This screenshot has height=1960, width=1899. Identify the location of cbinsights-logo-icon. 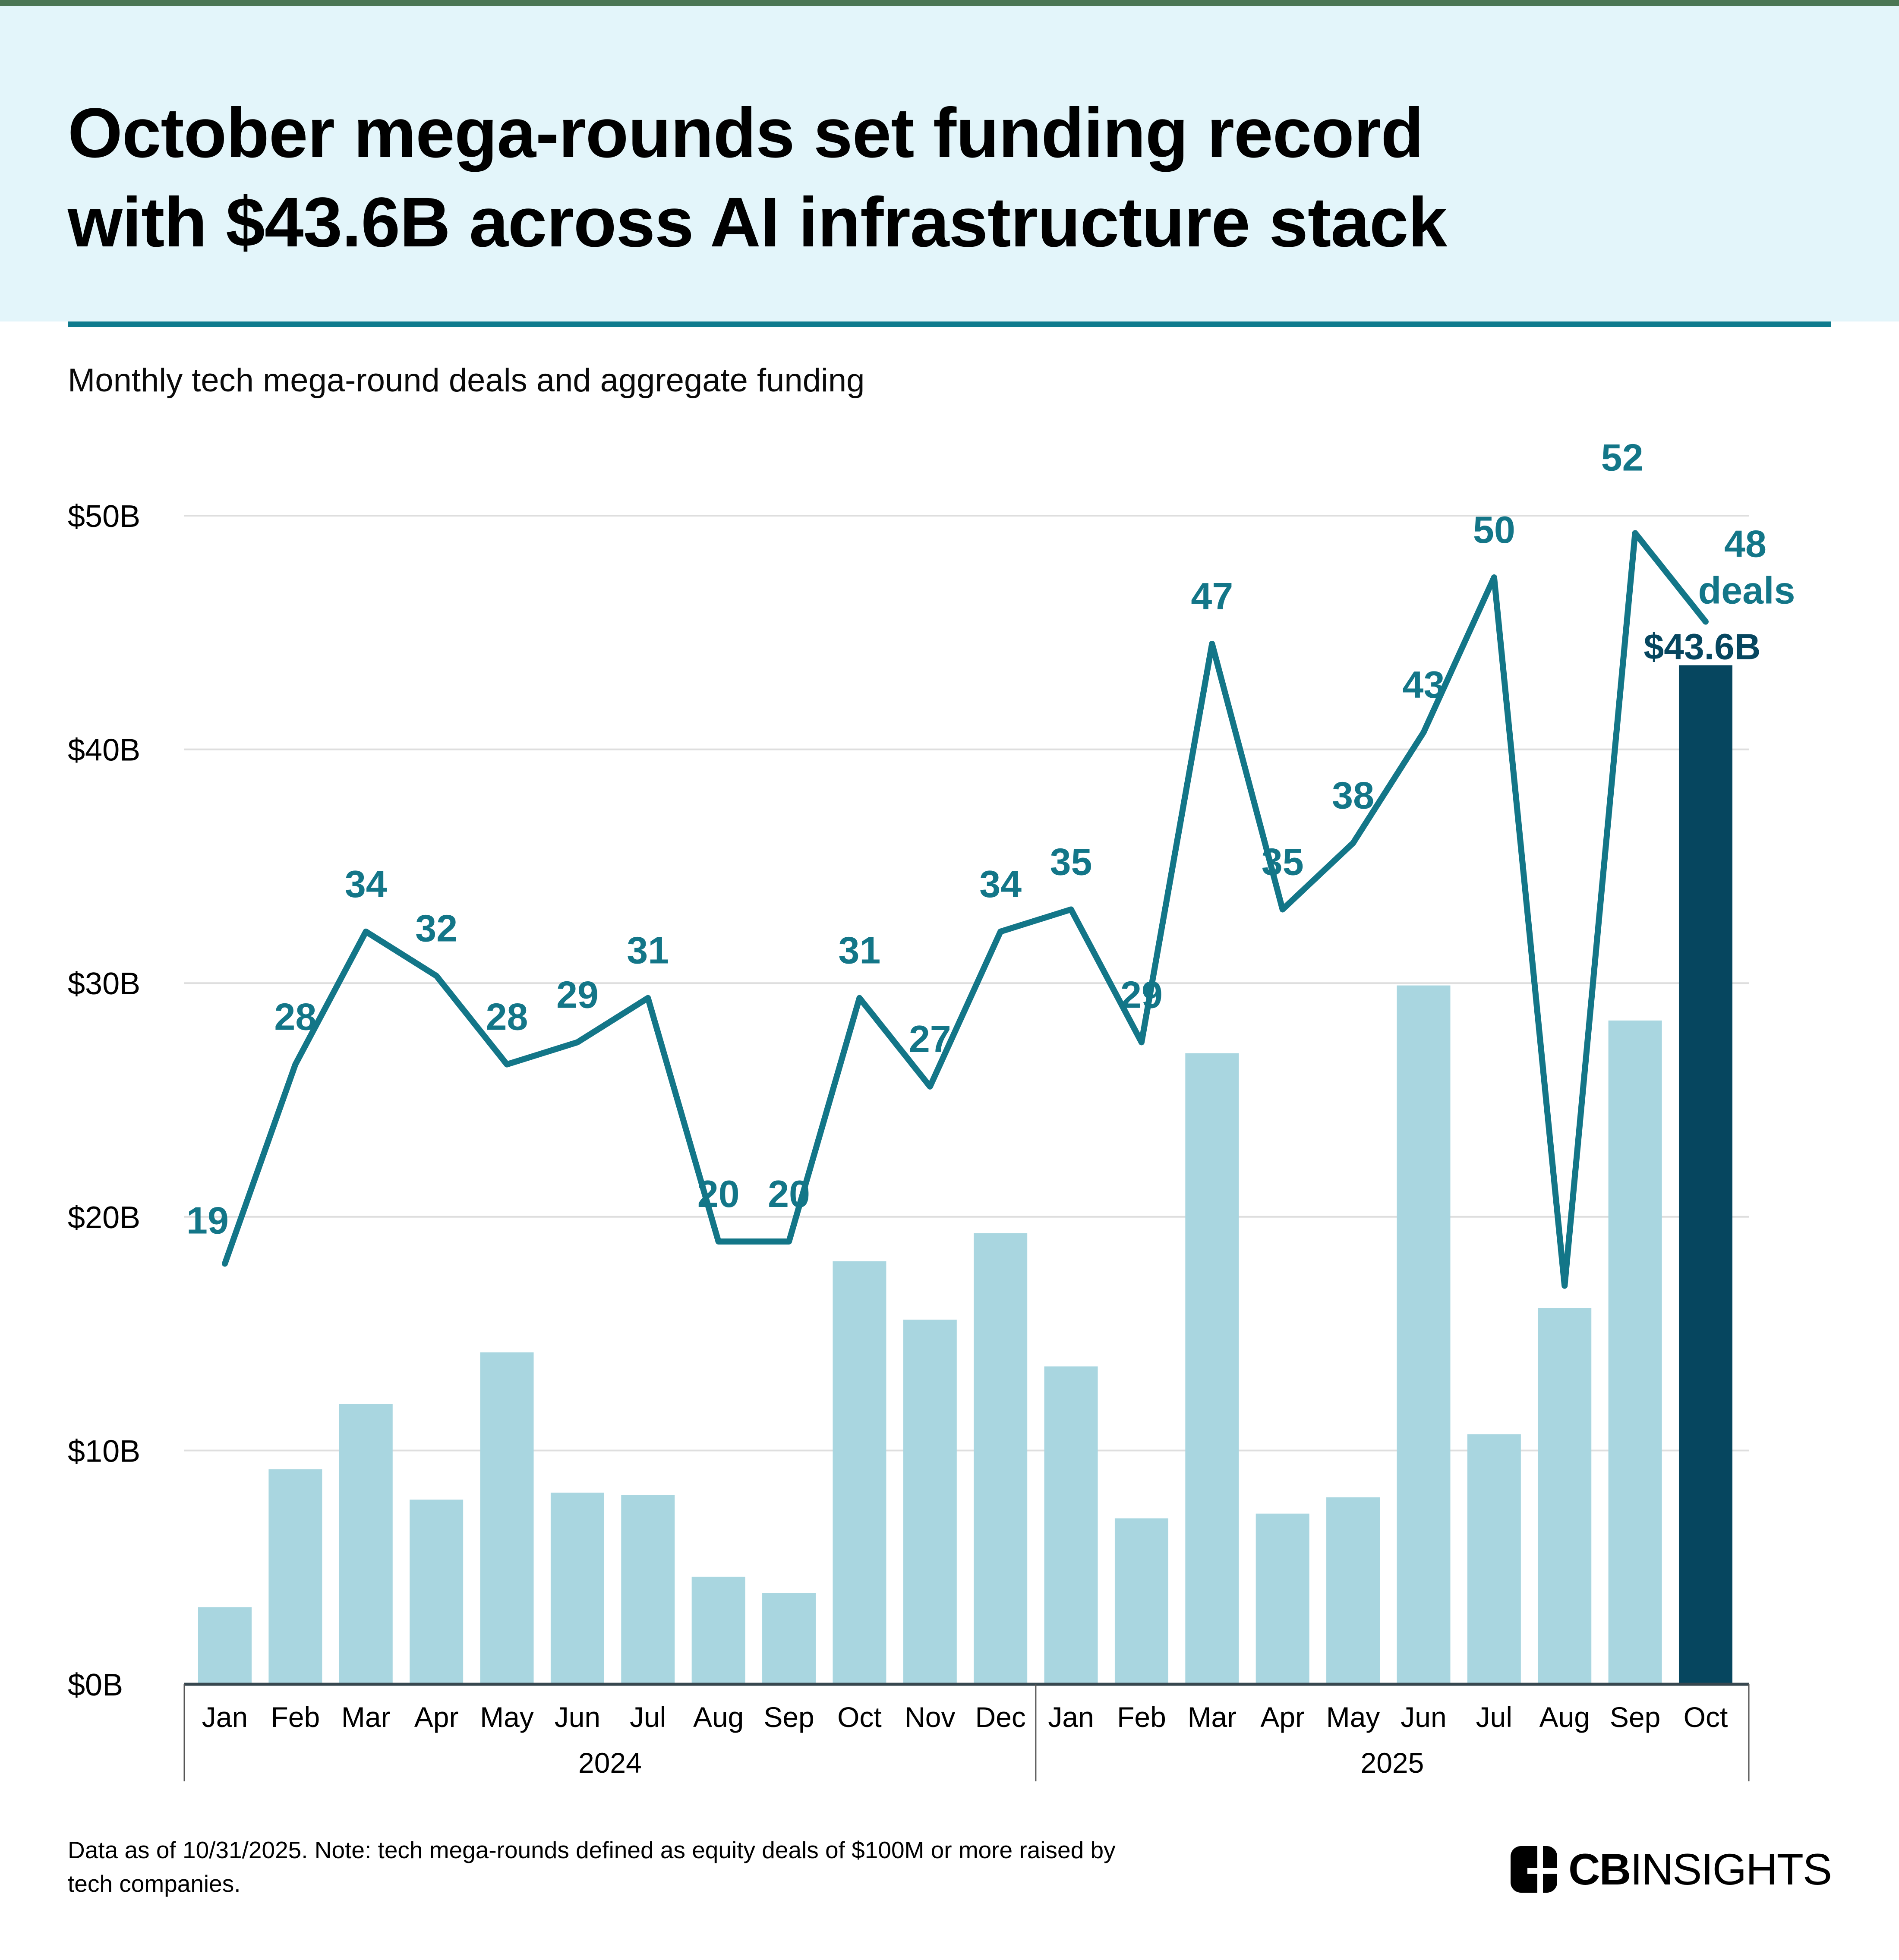
(1533, 1870).